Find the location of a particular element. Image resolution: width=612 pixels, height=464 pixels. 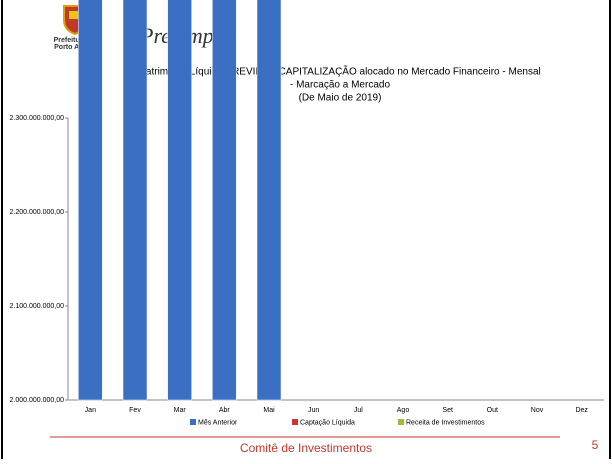

x-tick-label: Jan is located at coordinates (90, 410).